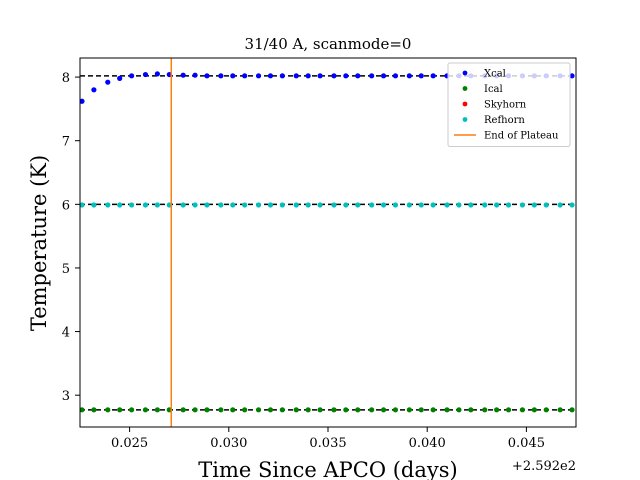  I want to click on y-tick-label-2: 5, so click(66, 269).